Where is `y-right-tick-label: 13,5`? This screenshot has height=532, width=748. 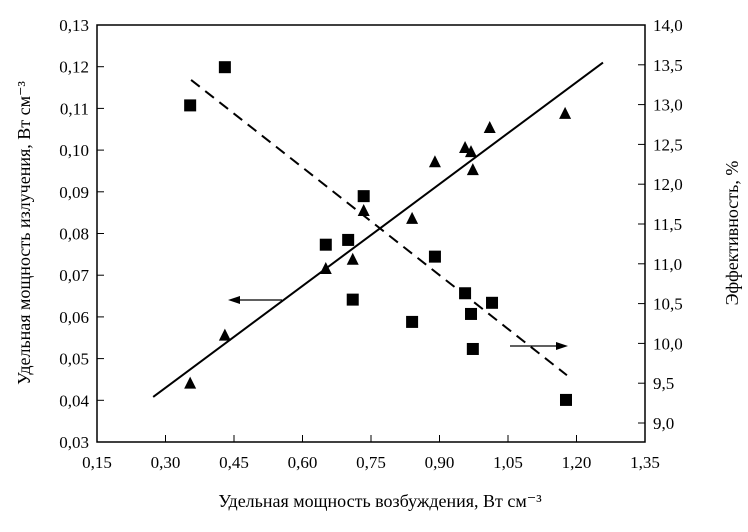
y-right-tick-label: 13,5 is located at coordinates (668, 65).